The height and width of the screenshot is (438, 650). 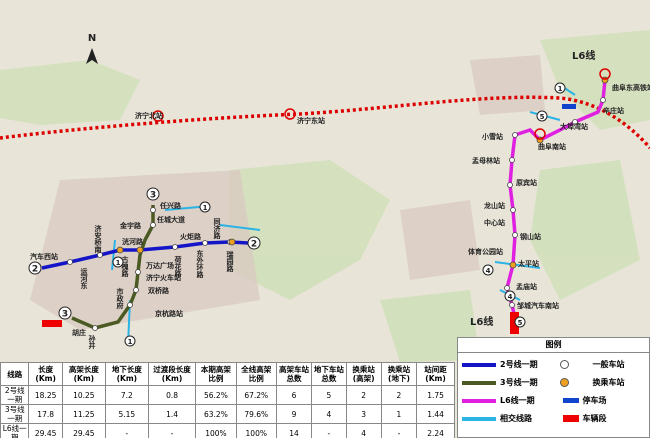 What do you see at coordinates (126, 414) in the screenshot?
I see `table-cell: 5.15` at bounding box center [126, 414].